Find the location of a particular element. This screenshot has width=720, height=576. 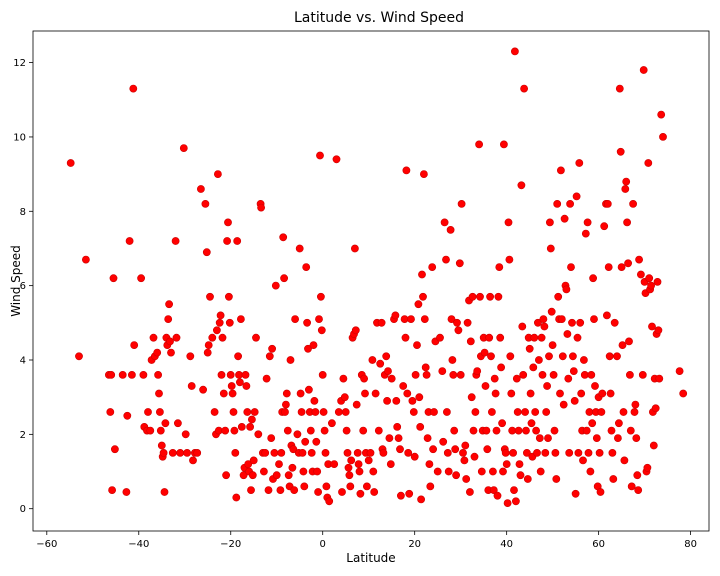

y-tick-label: 2 is located at coordinates (23, 435).